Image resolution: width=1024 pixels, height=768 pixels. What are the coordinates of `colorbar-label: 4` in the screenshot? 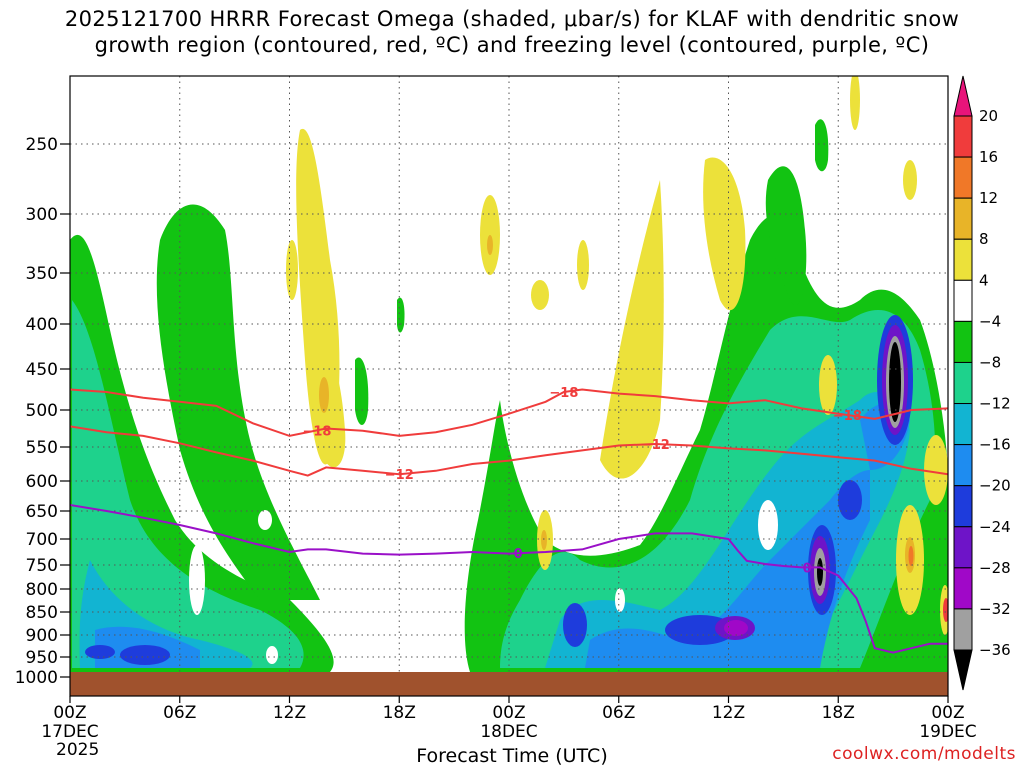 It's located at (984, 280).